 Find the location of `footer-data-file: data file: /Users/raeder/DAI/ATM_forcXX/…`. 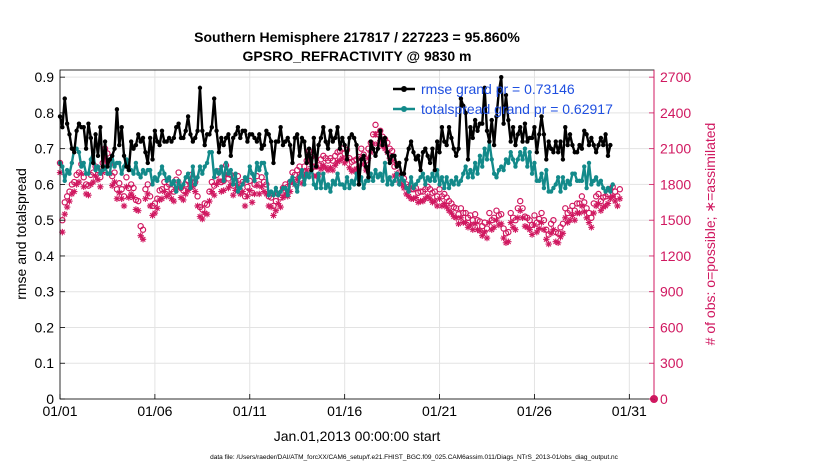

footer-data-file: data file: /Users/raeder/DAI/ATM_forcXX/… is located at coordinates (414, 457).